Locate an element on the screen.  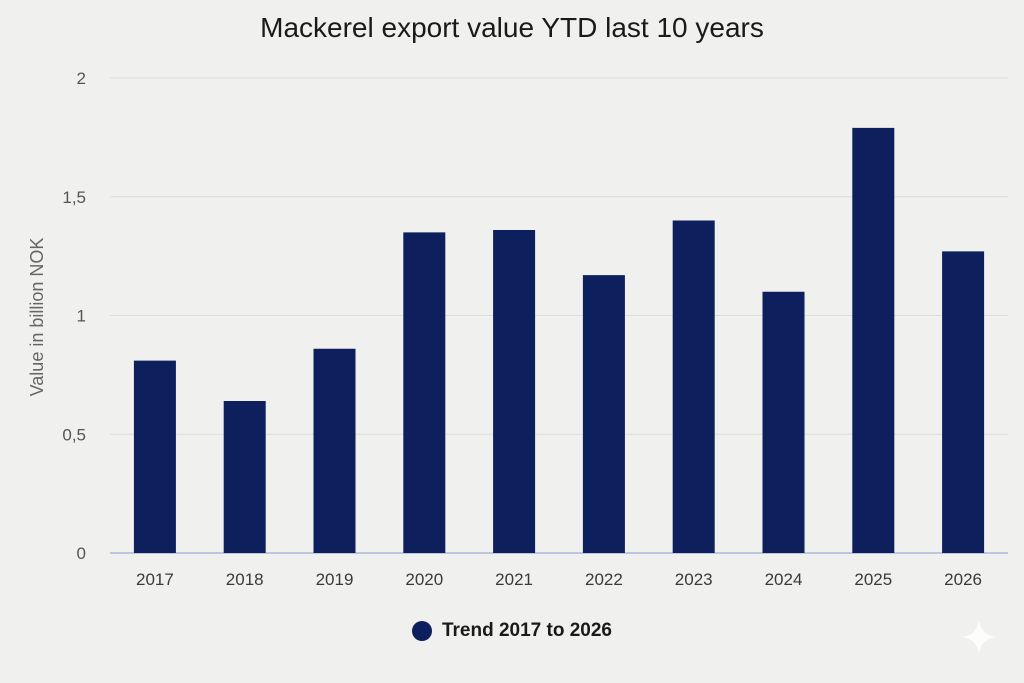
bar-2021 is located at coordinates (514, 391).